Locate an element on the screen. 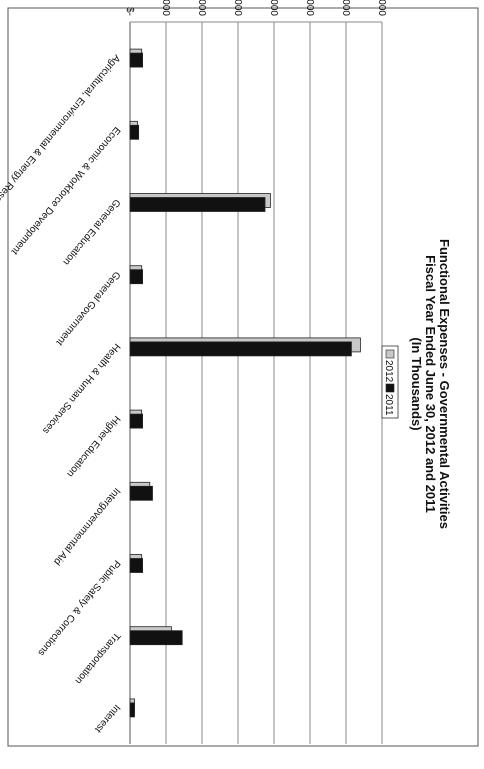 The image size is (484, 769). legend: 2012 2011 is located at coordinates (390, 382).